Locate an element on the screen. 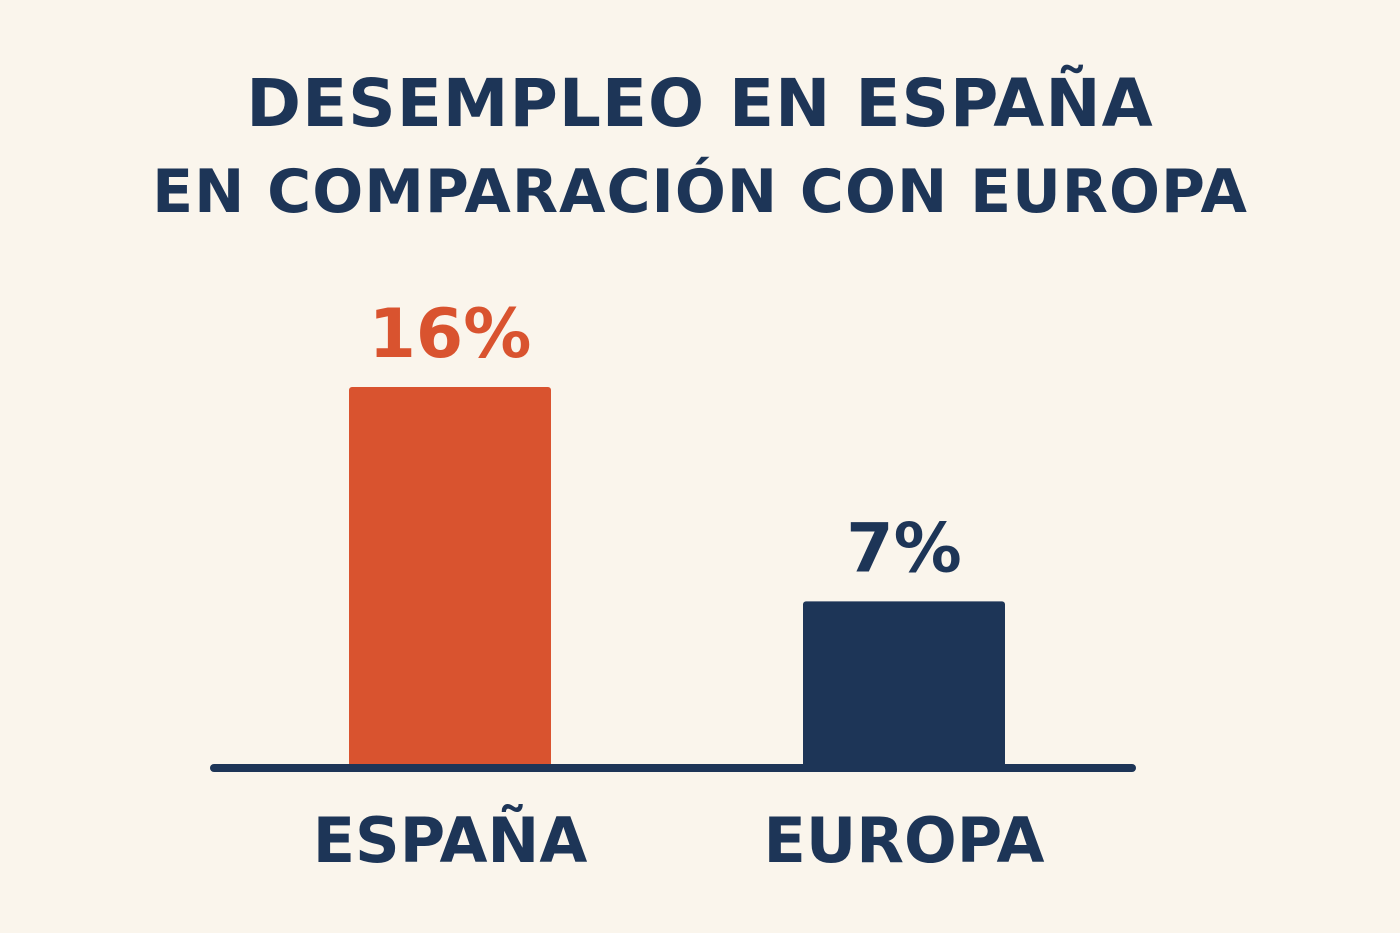 This screenshot has width=1400, height=933. bar-europa is located at coordinates (904, 684).